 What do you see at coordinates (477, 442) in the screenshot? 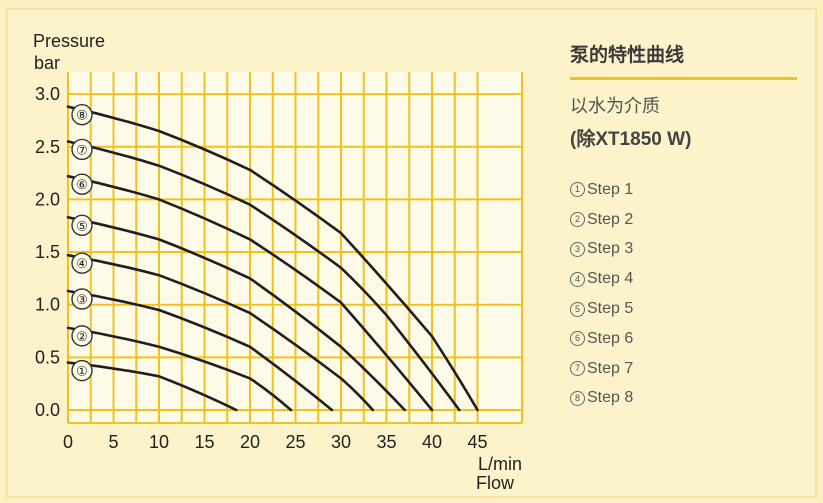
I see `x-tick-label: 45` at bounding box center [477, 442].